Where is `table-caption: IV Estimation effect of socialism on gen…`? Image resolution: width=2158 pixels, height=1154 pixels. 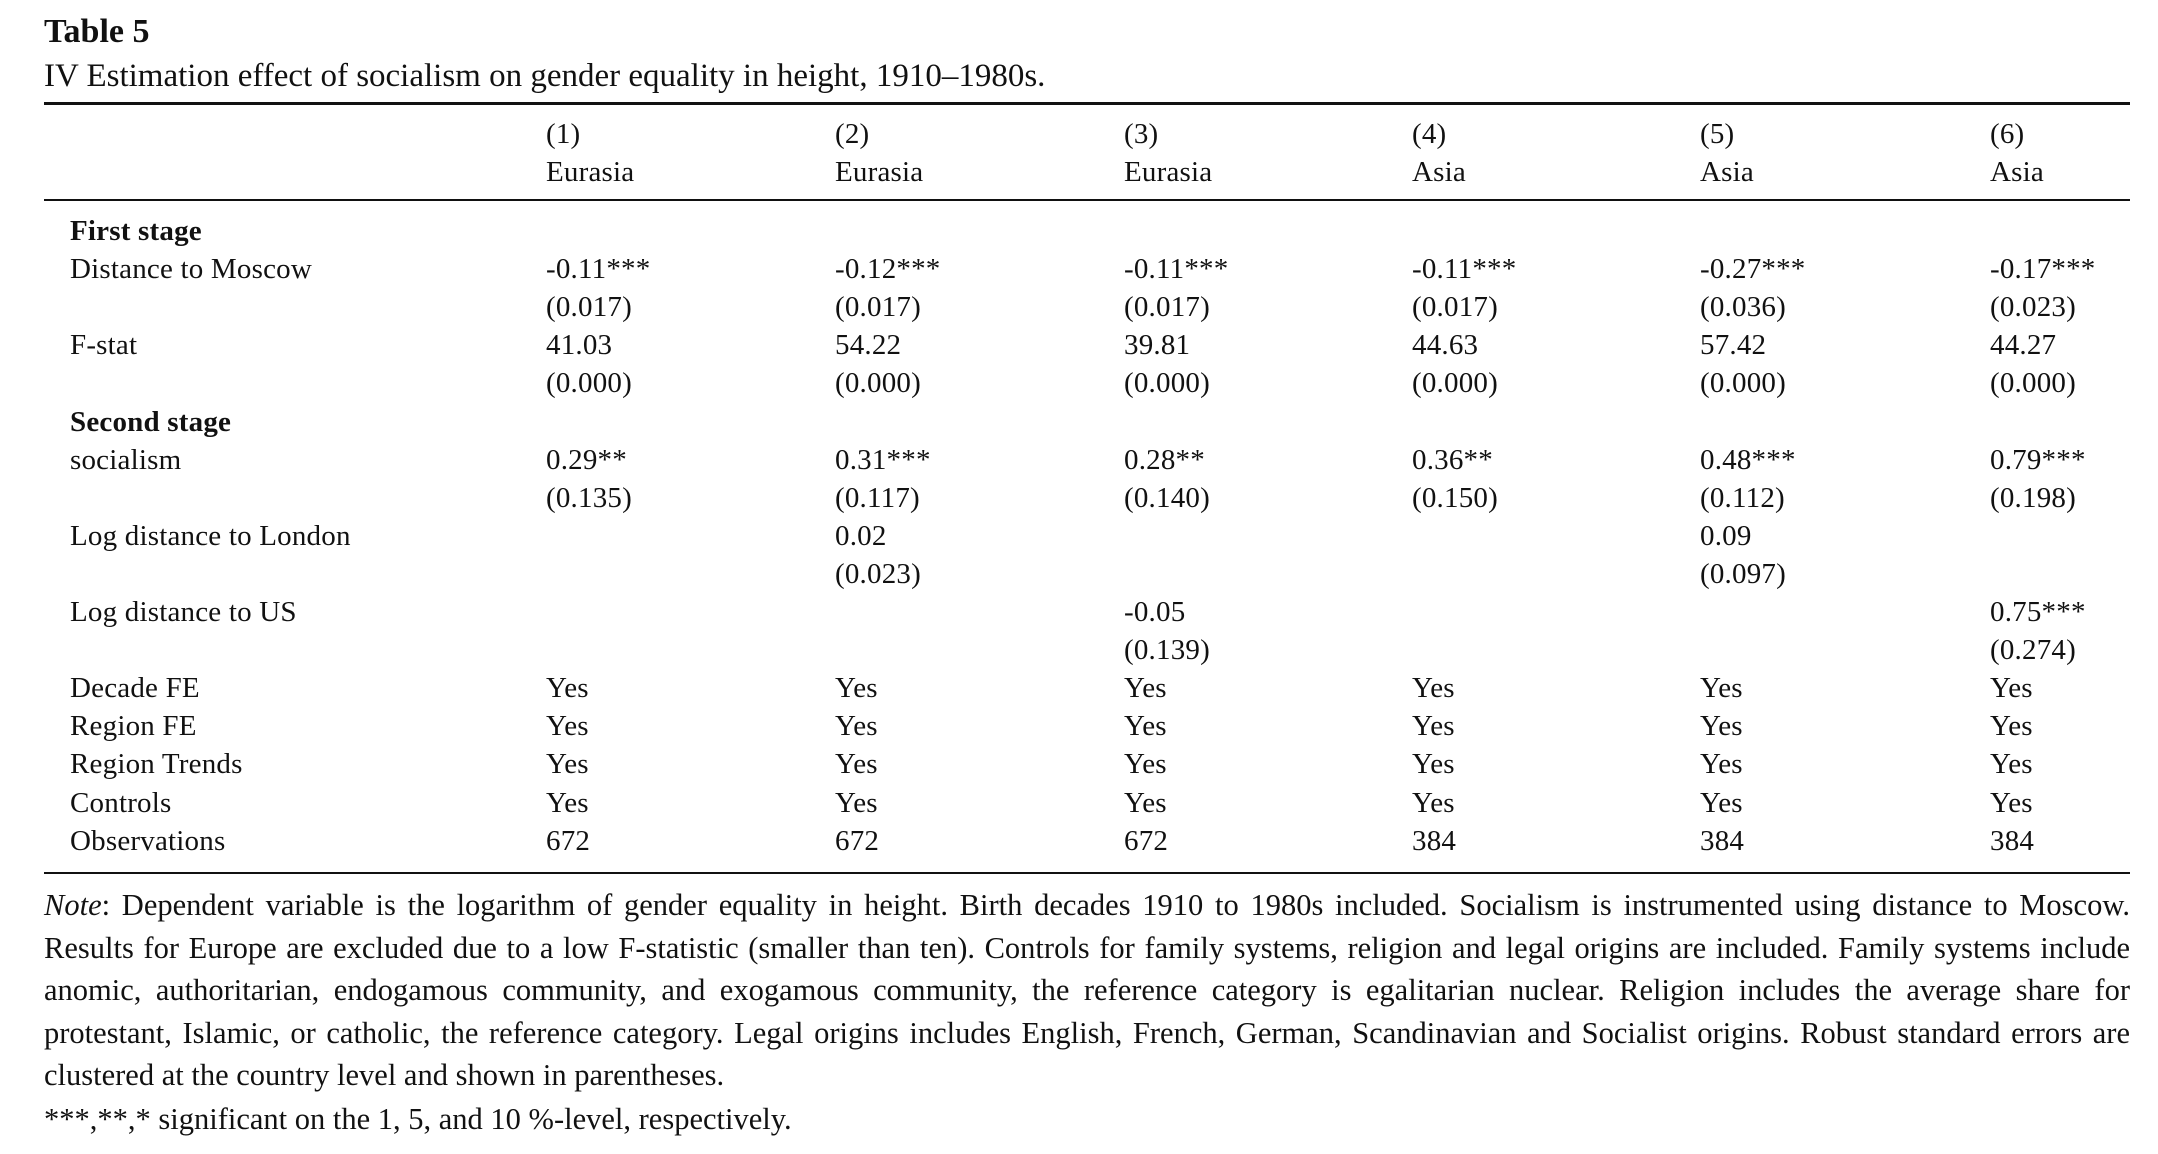 table-caption: IV Estimation effect of socialism on gen… is located at coordinates (545, 76).